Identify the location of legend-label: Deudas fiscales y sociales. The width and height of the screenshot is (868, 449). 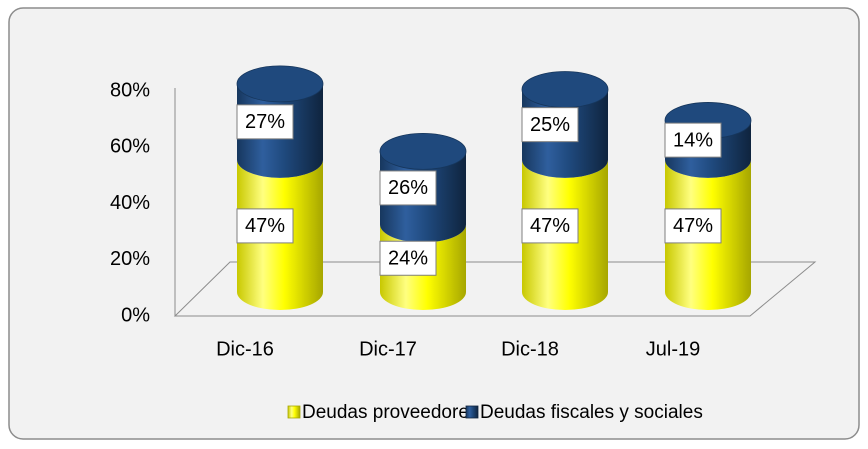
(591, 412).